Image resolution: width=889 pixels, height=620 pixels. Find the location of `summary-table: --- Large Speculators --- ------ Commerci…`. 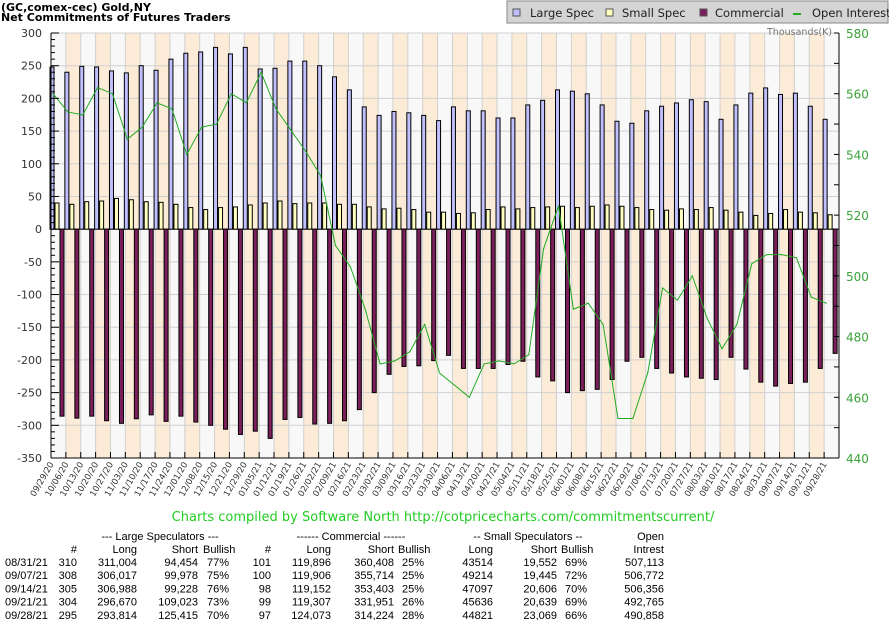

summary-table: --- Large Speculators --- ------ Commerci… is located at coordinates (334, 575).